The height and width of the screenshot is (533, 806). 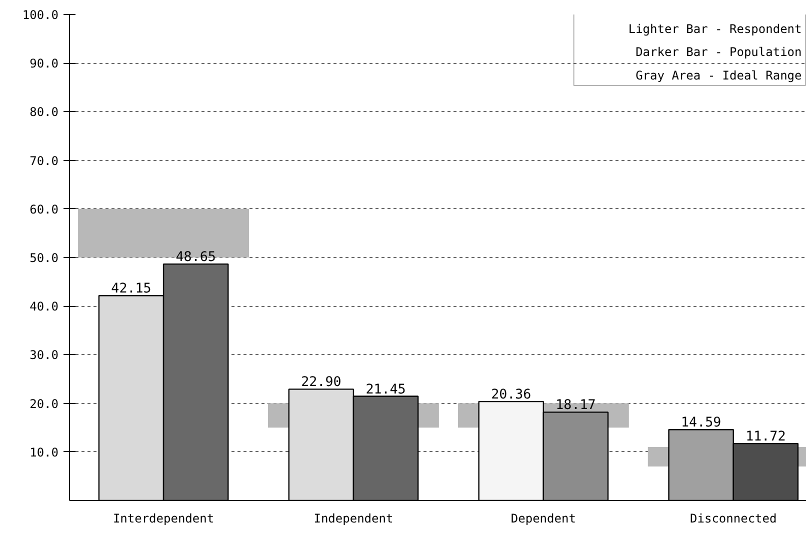 I want to click on data-label: 11.72, so click(x=766, y=437).